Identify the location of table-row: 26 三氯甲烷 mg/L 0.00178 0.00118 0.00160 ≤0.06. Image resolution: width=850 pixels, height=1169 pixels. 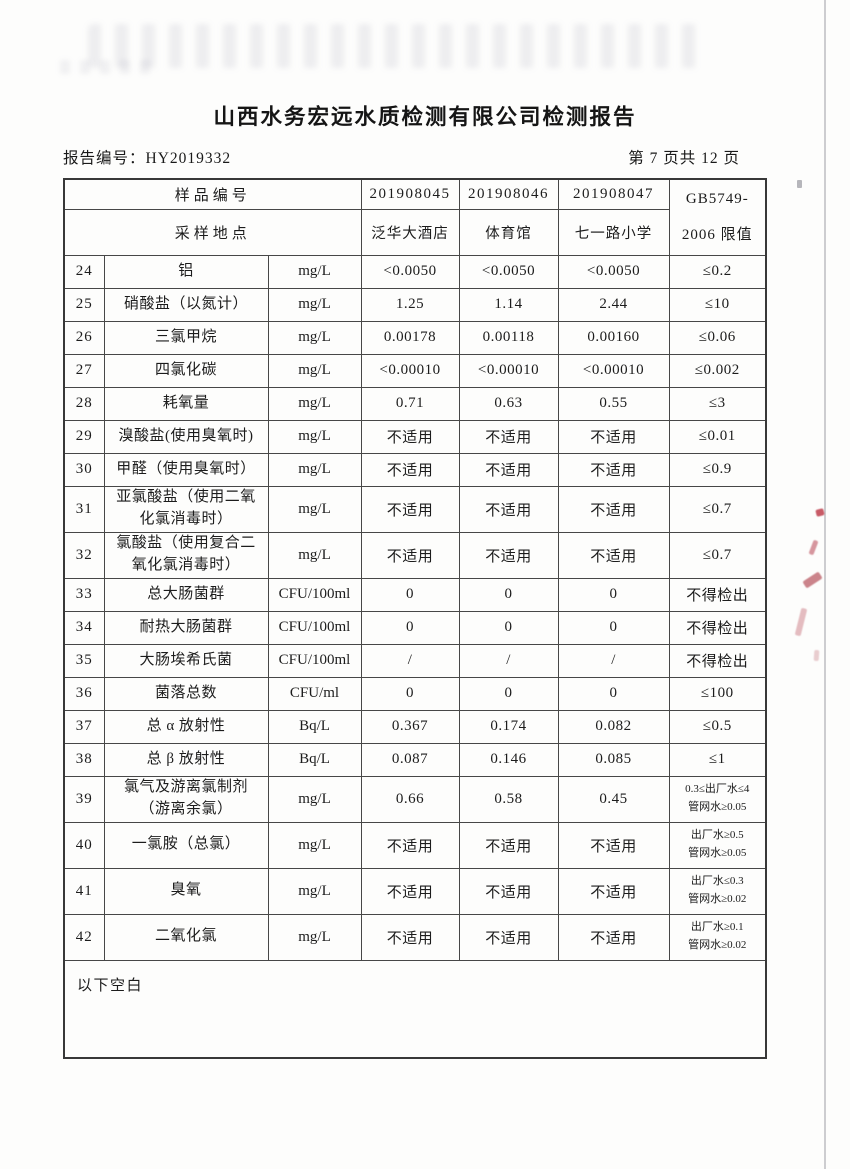
(415, 337).